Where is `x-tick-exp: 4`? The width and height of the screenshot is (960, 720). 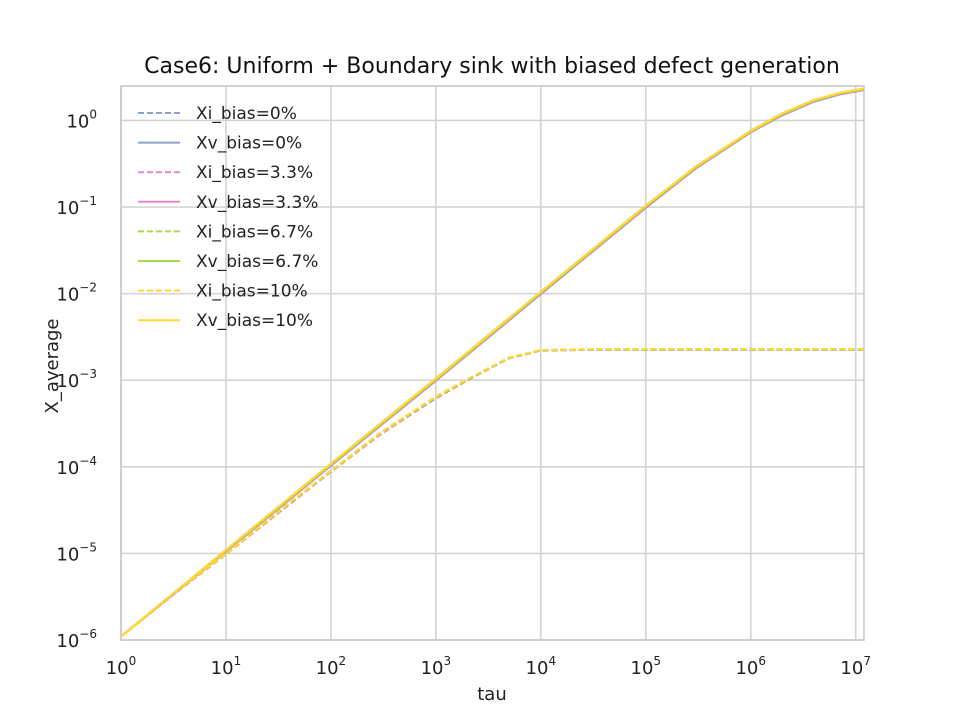
x-tick-exp: 4 is located at coordinates (552, 661).